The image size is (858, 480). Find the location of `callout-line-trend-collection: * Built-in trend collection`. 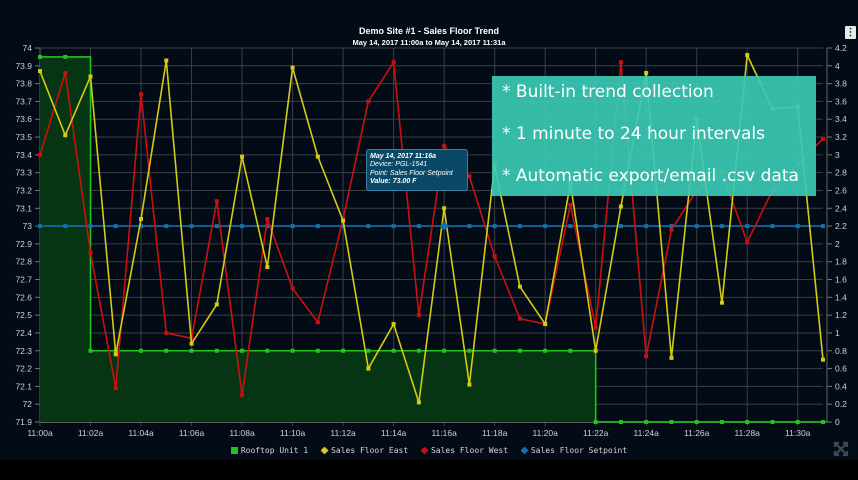

callout-line-trend-collection: * Built-in trend collection is located at coordinates (608, 92).